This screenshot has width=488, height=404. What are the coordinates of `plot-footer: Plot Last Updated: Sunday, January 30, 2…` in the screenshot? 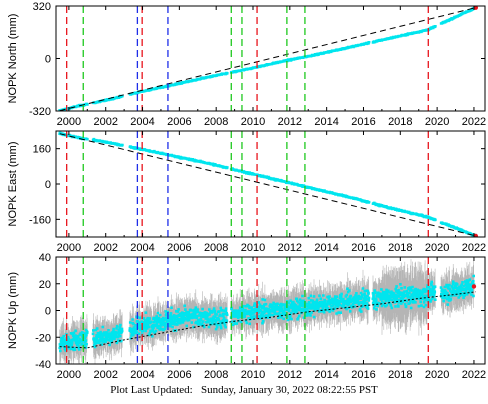 It's located at (244, 390).